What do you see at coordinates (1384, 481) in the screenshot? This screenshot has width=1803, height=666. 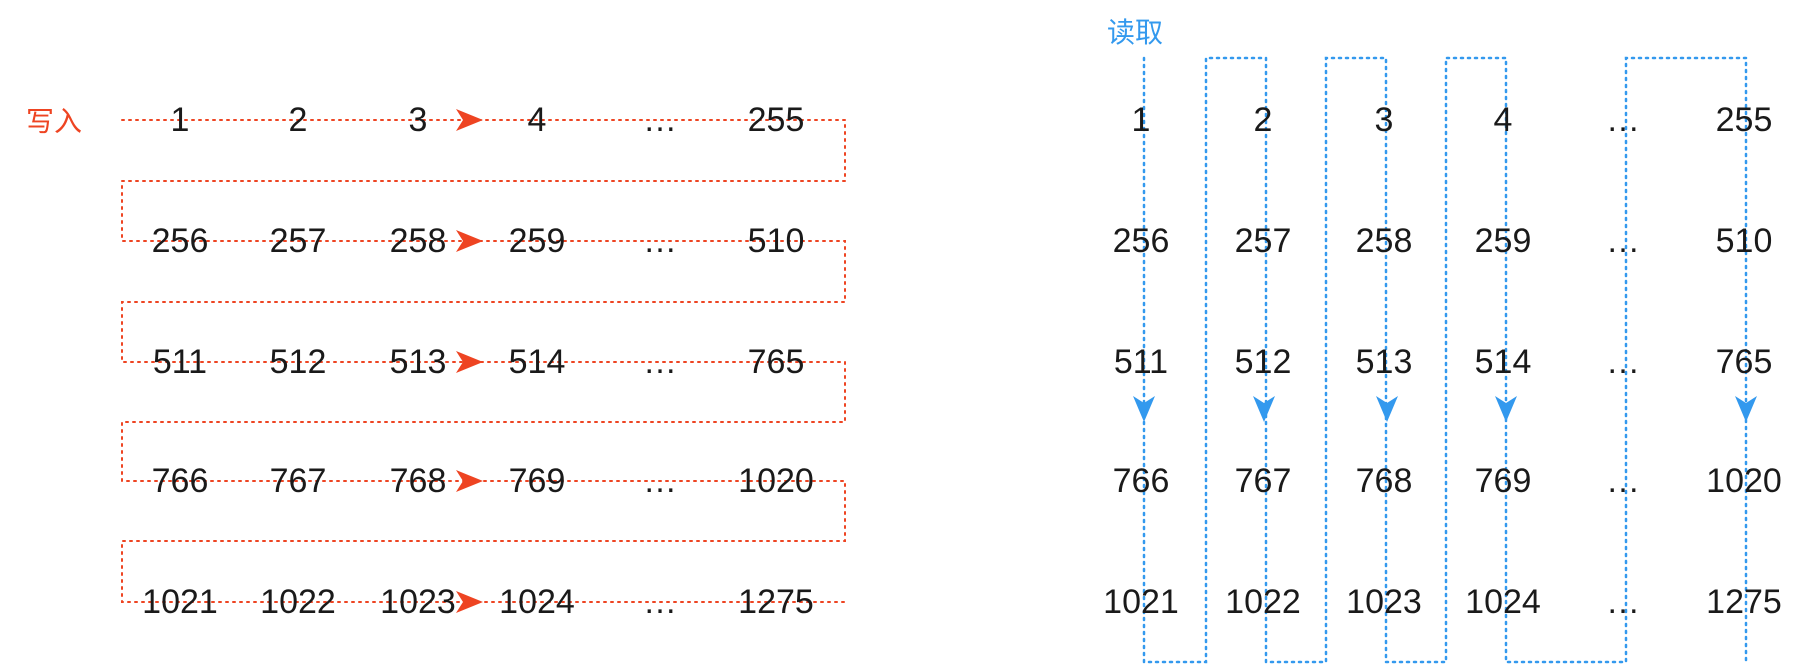 I see `read-cell-r4-c3: 768` at bounding box center [1384, 481].